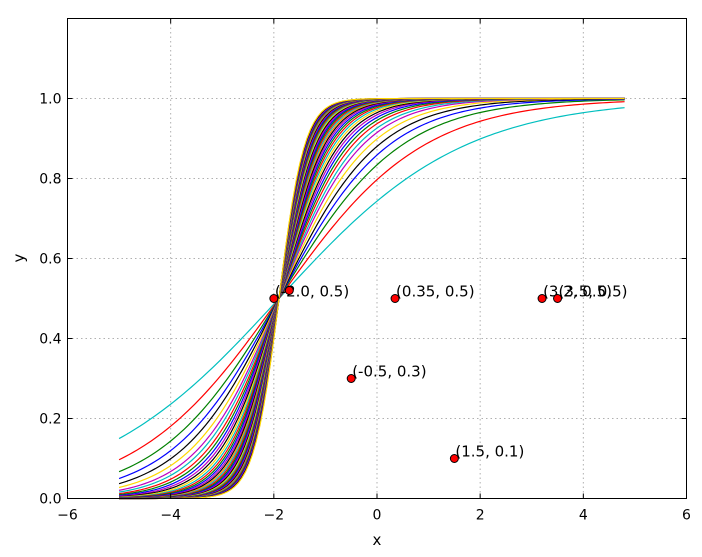 The width and height of the screenshot is (702, 557). I want to click on y-tick-label: 0.4, so click(50, 340).